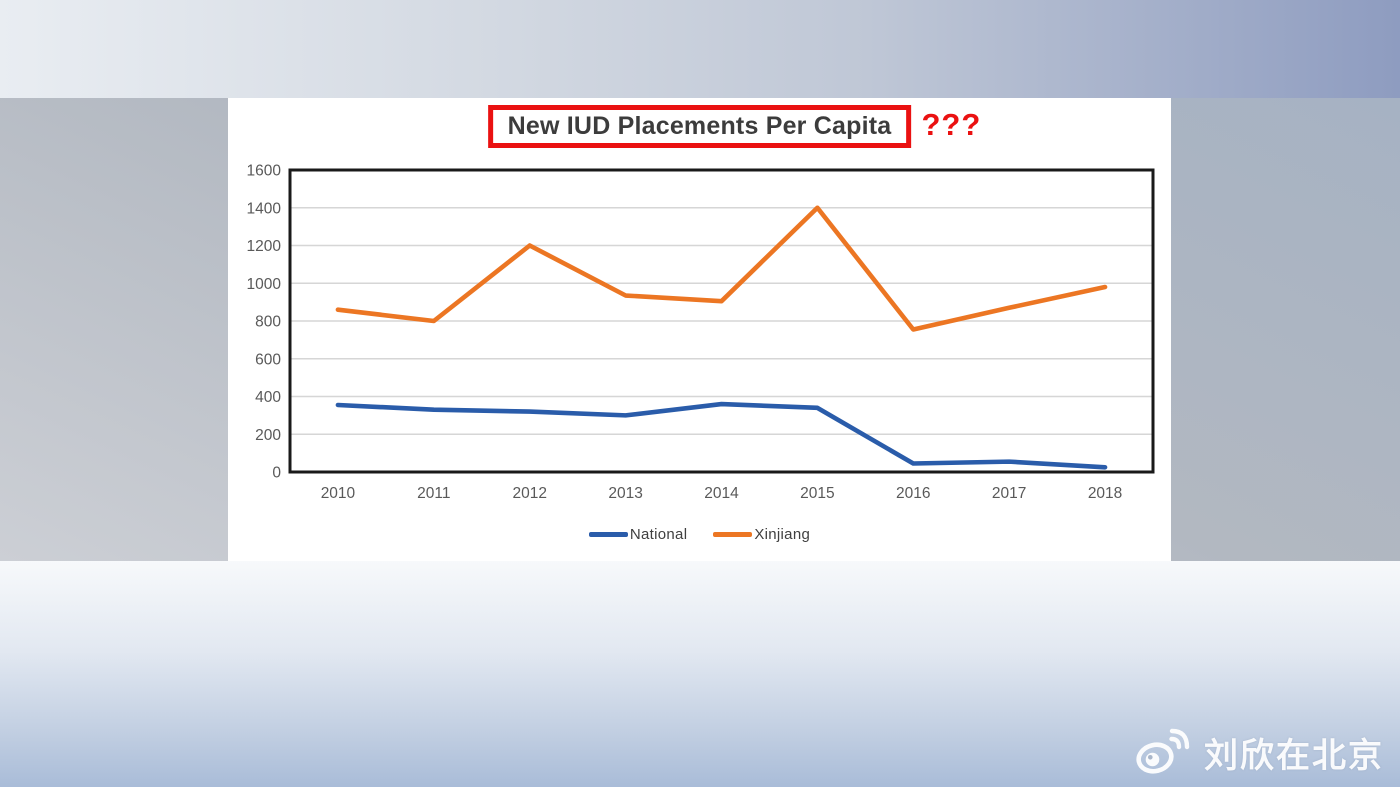  Describe the element at coordinates (268, 397) in the screenshot. I see `y-axis-tick-label: 400` at that location.